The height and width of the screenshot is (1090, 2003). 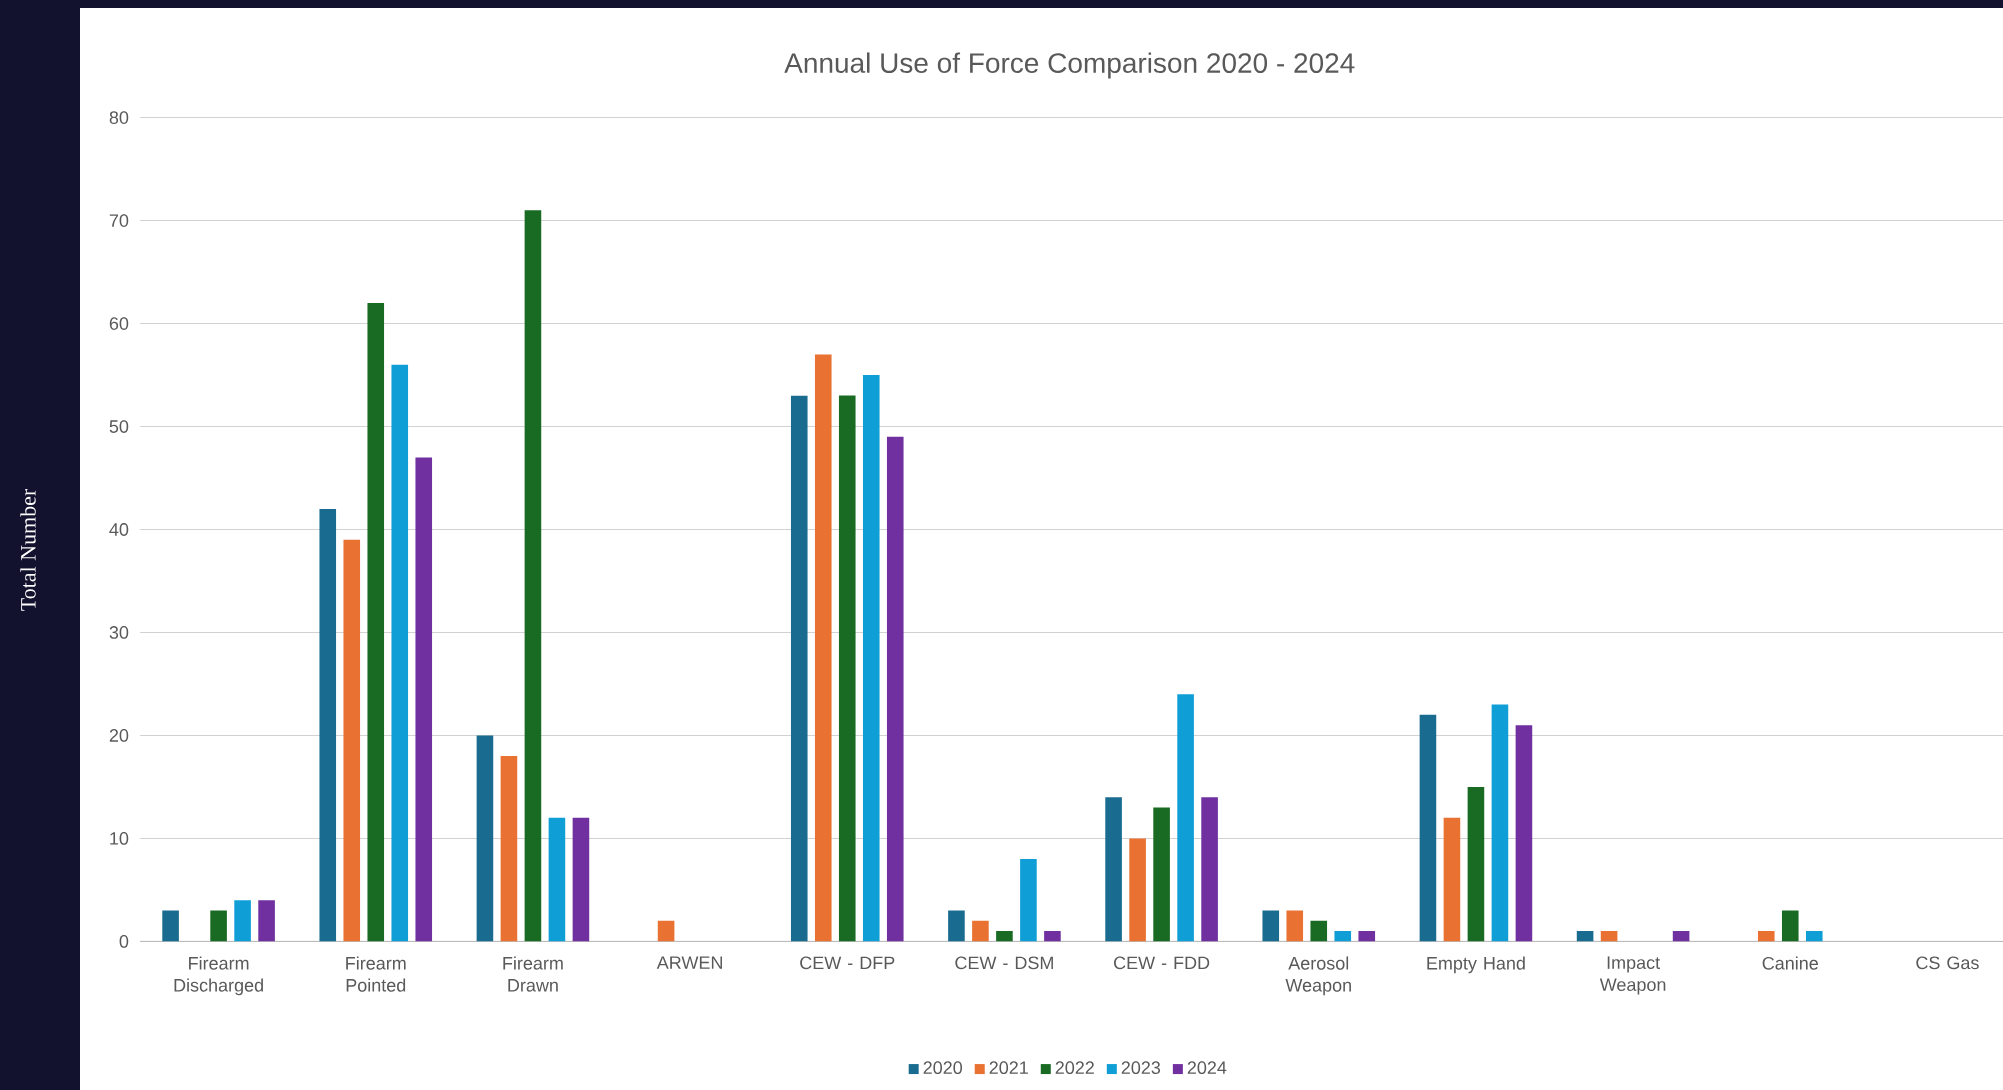 I want to click on x-tick-label: Aerosol Weapon, so click(x=1318, y=976).